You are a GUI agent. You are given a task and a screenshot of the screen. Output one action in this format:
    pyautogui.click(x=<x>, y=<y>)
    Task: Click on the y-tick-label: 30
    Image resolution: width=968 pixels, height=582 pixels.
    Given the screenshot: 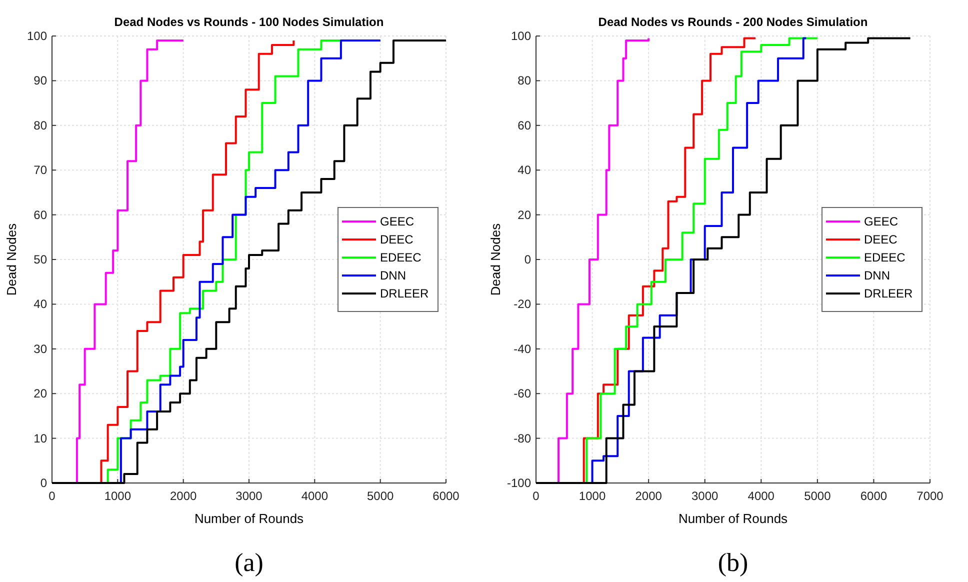 What is the action you would take?
    pyautogui.click(x=41, y=349)
    